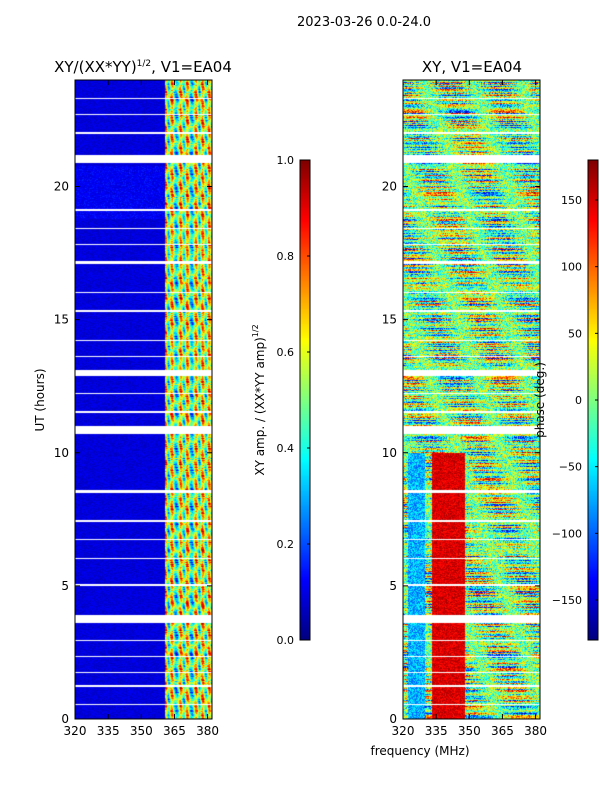  Describe the element at coordinates (436, 731) in the screenshot. I see `phase-x-tick-label: 335` at that location.